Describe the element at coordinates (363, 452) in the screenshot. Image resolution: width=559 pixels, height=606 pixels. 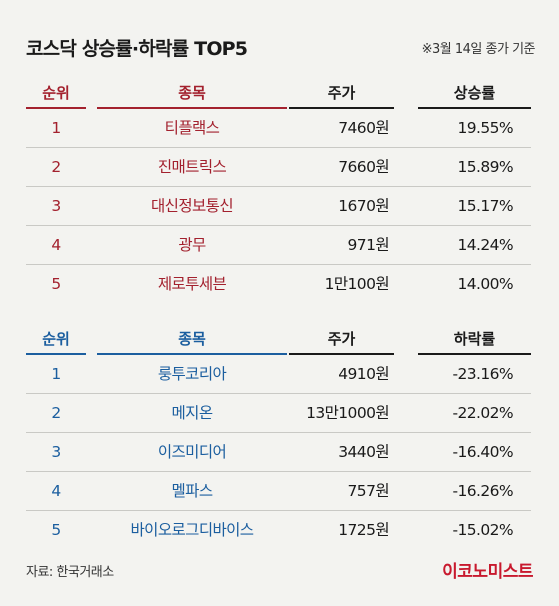
I see `price-cell: 3440원` at that location.